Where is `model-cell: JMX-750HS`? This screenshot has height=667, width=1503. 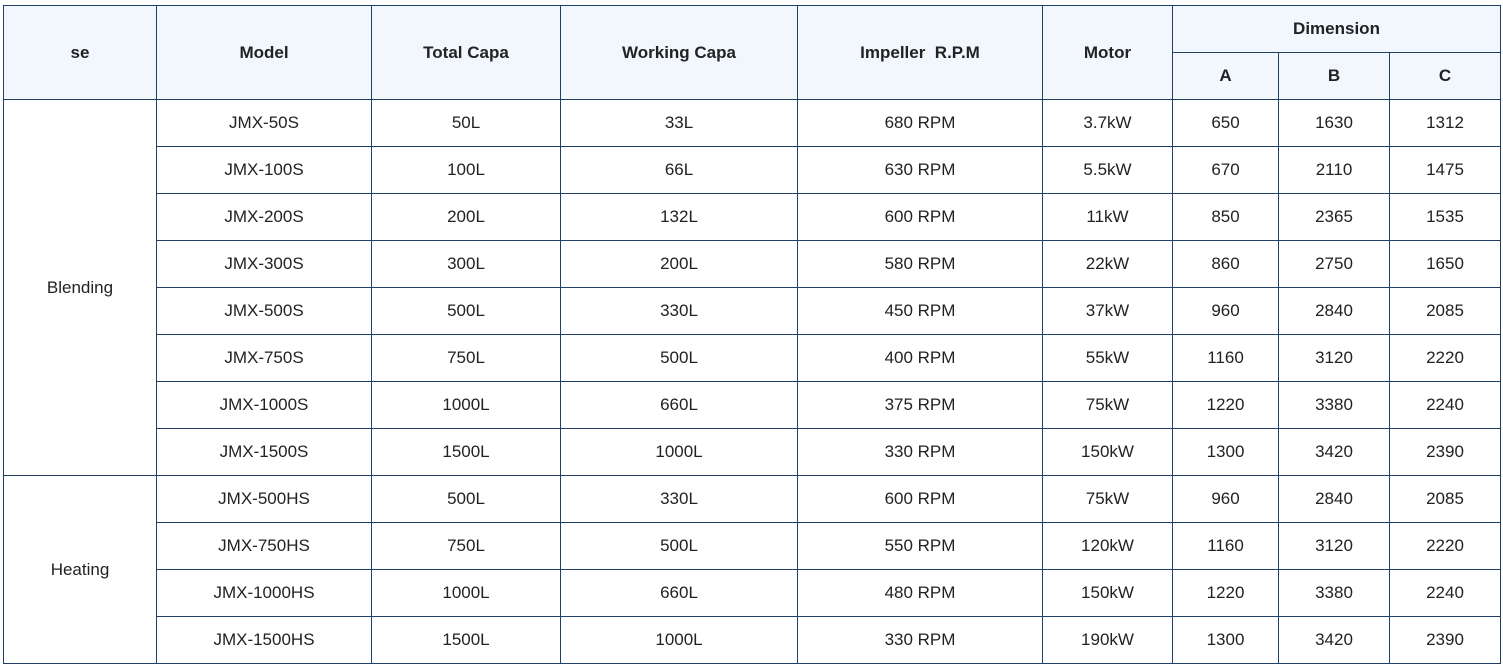 model-cell: JMX-750HS is located at coordinates (264, 546).